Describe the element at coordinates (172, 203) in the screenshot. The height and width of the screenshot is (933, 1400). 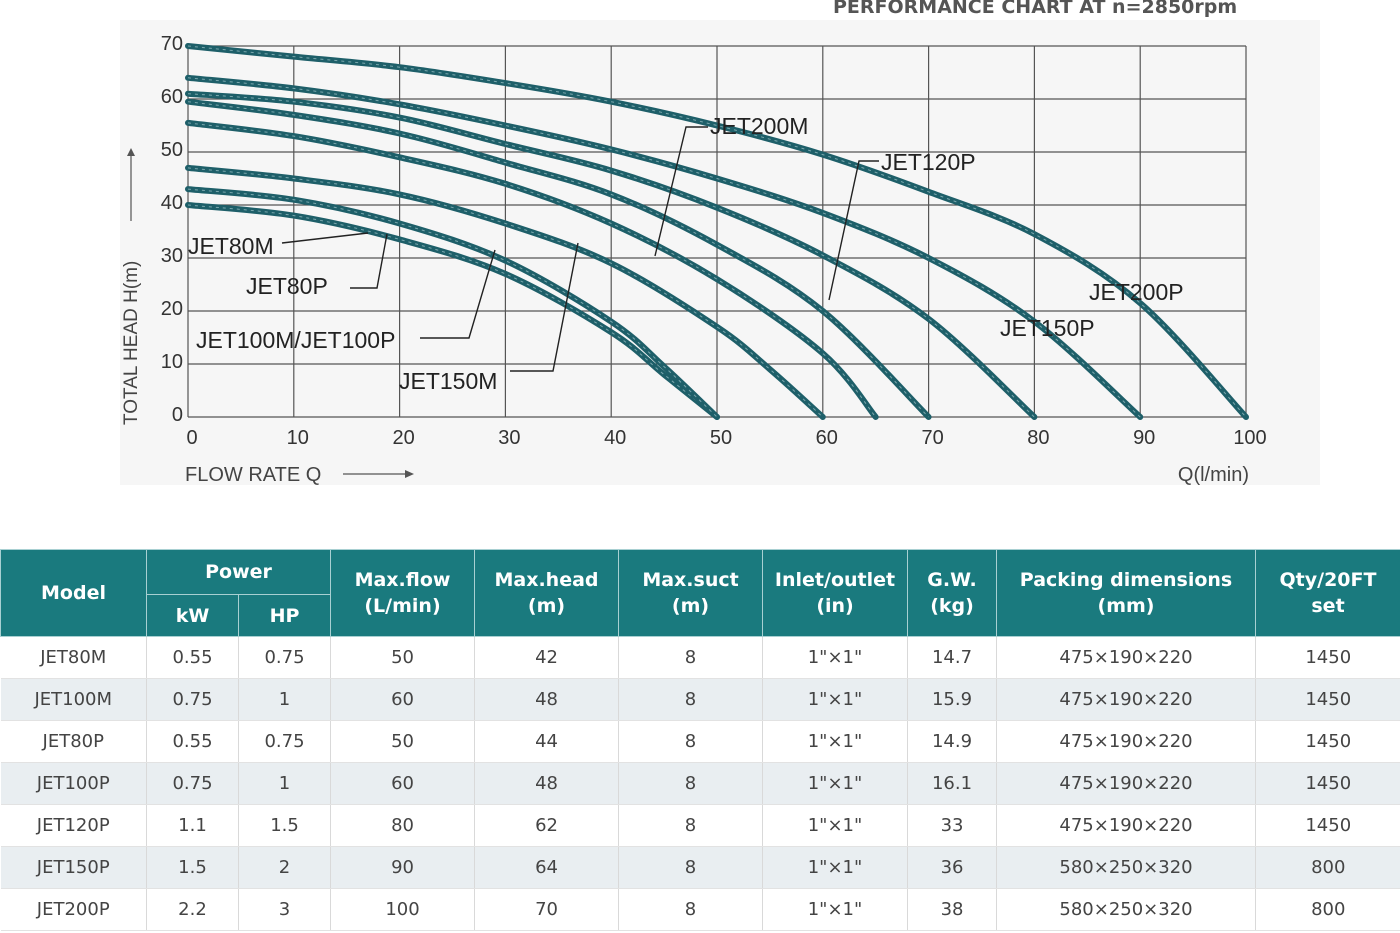
I see `y-tick-label: 40` at that location.